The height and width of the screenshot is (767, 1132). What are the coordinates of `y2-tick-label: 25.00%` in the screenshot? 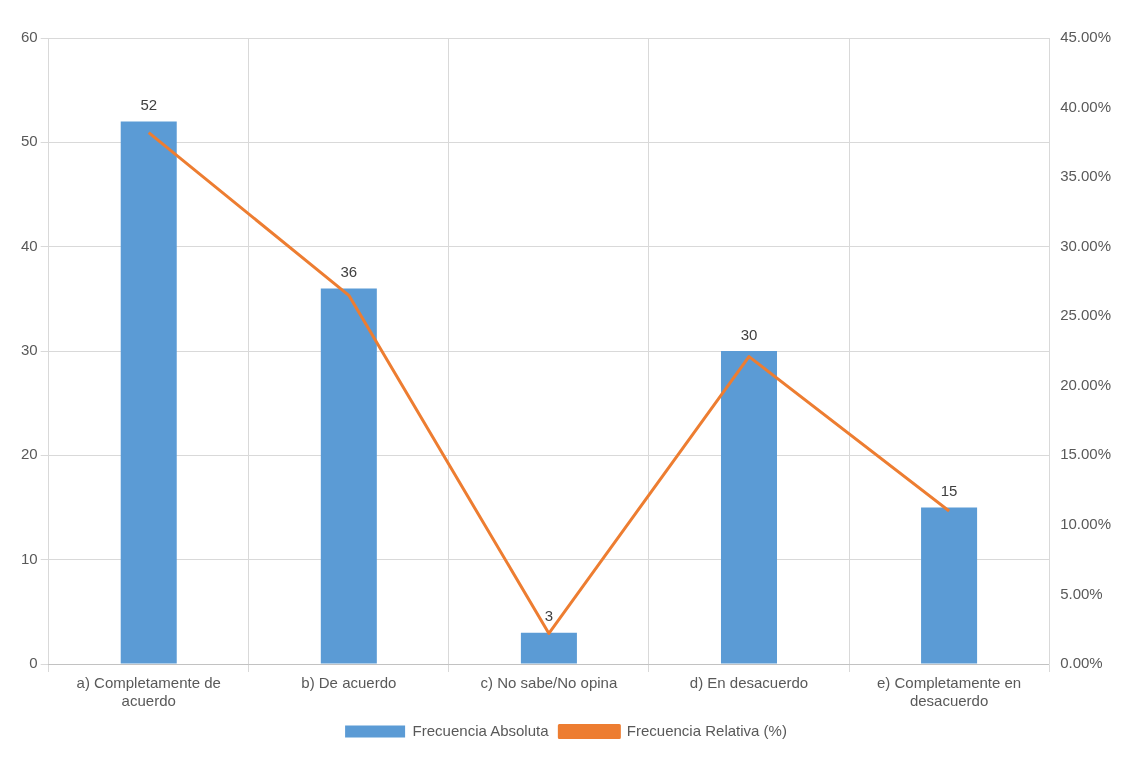 It's located at (1085, 315).